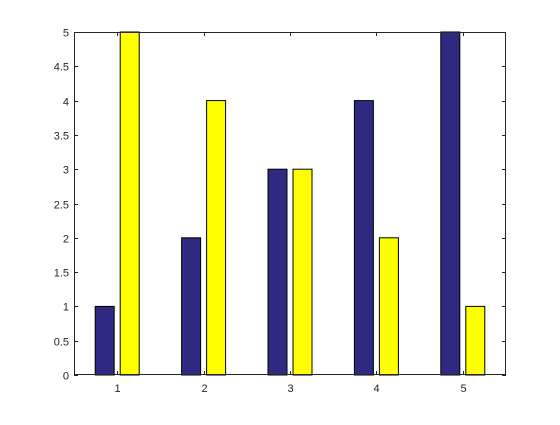 This screenshot has width=560, height=425. What do you see at coordinates (475, 340) in the screenshot?
I see `bar-series2-cat5` at bounding box center [475, 340].